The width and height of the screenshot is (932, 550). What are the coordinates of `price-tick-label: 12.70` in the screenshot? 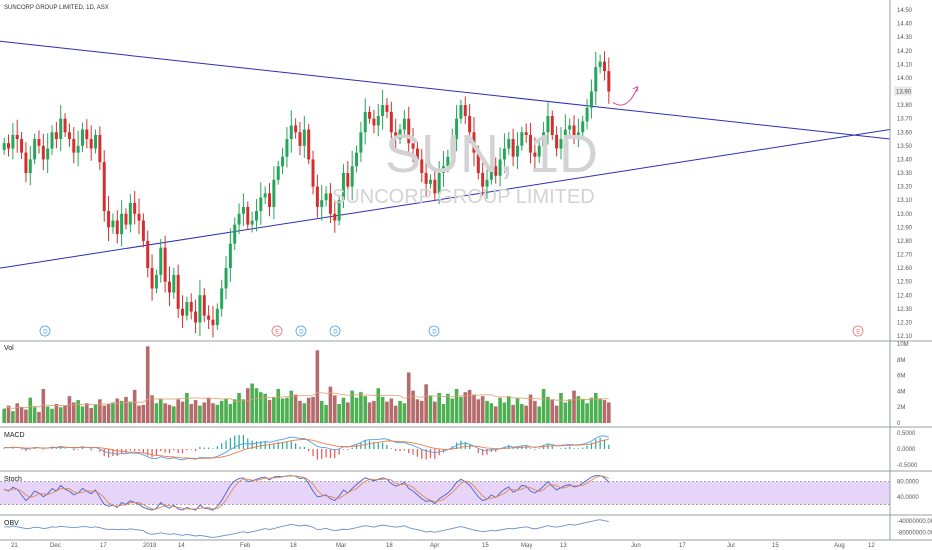 It's located at (905, 256).